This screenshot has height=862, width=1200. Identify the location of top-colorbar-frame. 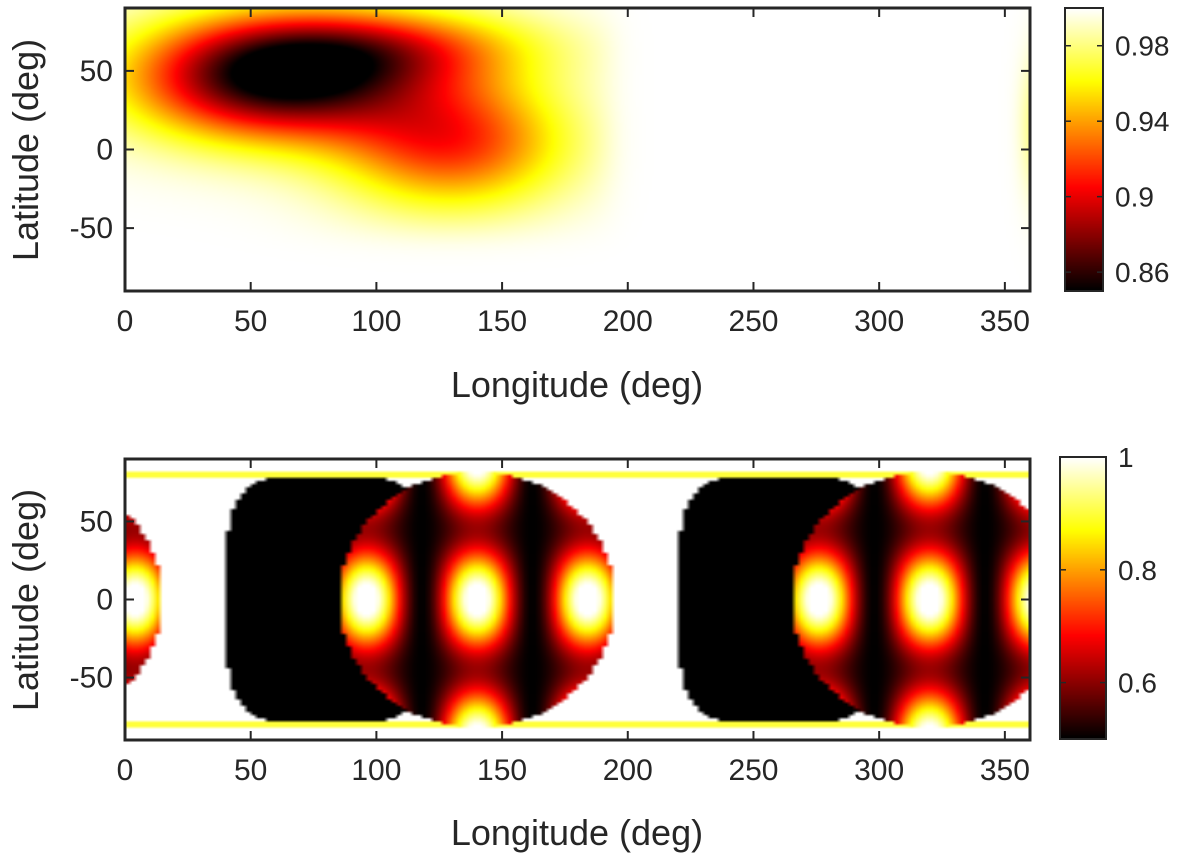
(1084, 149).